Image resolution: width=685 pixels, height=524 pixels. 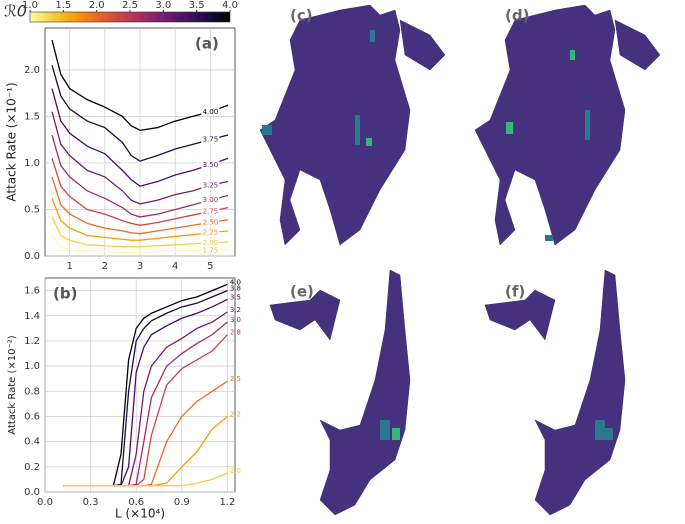 I want to click on y-tick-label: 1.6, so click(x=32, y=291).